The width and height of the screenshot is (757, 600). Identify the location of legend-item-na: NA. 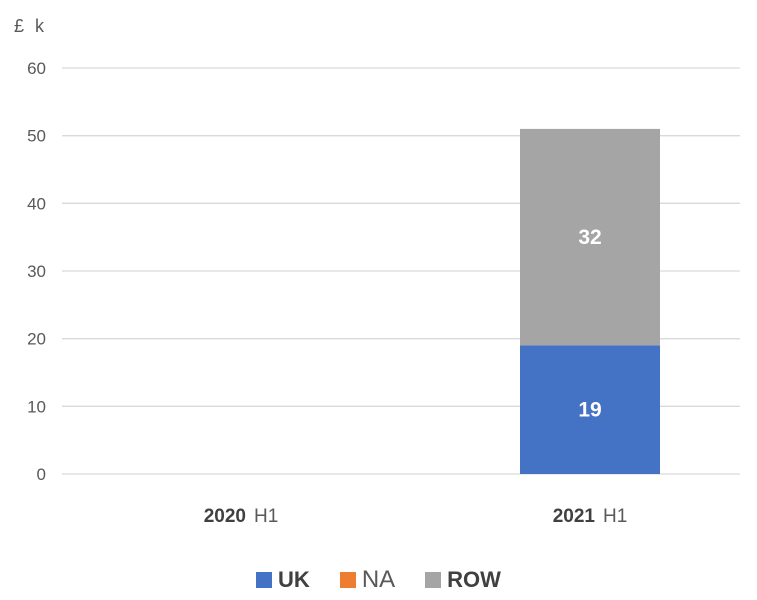
(367, 580).